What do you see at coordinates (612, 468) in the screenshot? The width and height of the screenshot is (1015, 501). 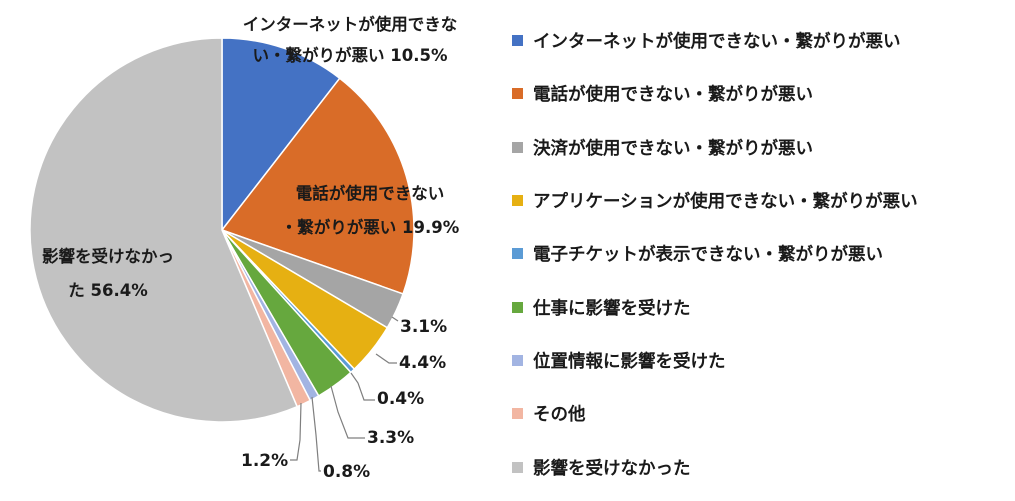 I see `legend-label-8: 影響を受けなかった` at bounding box center [612, 468].